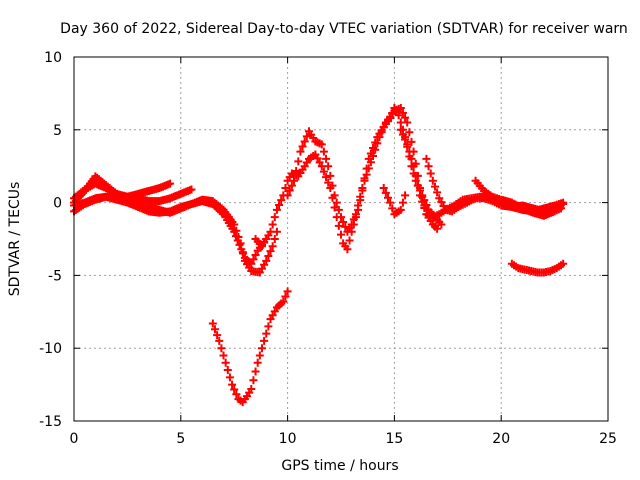 This screenshot has width=640, height=480. Describe the element at coordinates (339, 466) in the screenshot. I see `x-axis-label: GPS time / hours` at that location.